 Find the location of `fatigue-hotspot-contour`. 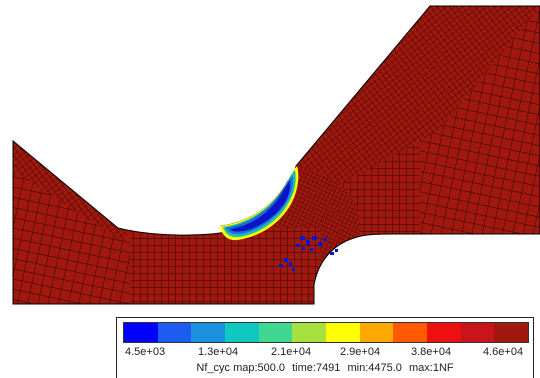

fatigue-hotspot-contour is located at coordinates (259, 203).